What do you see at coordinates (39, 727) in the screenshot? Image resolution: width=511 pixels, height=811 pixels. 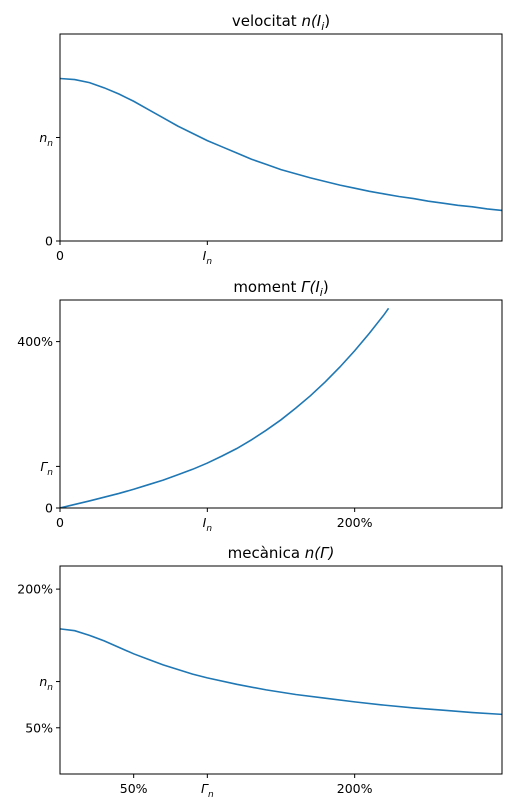 I see `y-tick-label: 50%` at bounding box center [39, 727].